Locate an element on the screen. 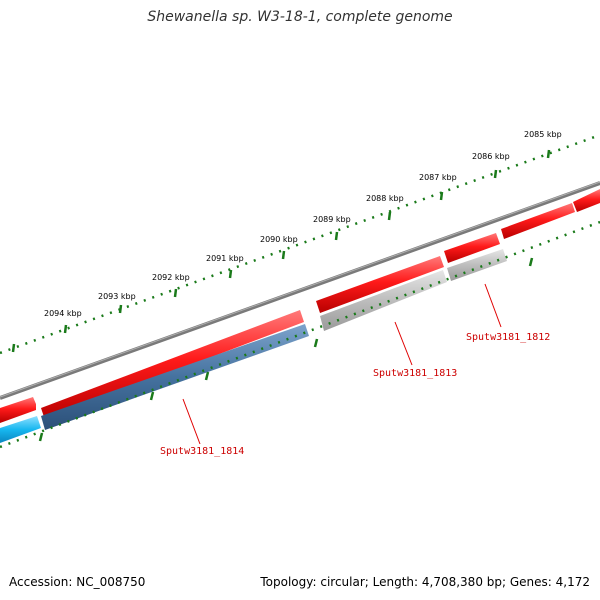 The width and height of the screenshot is (600, 600). gene-label: Sputw3181_1812 is located at coordinates (508, 337).